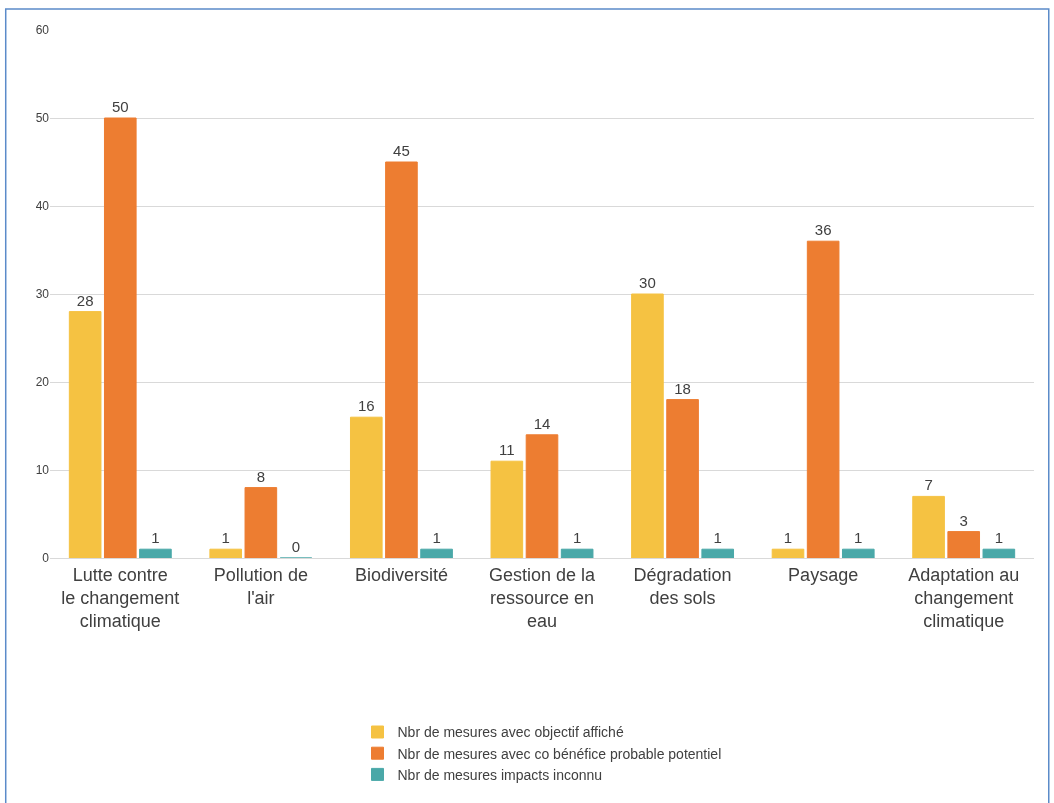 The width and height of the screenshot is (1054, 803). What do you see at coordinates (120, 106) in the screenshot?
I see `data-label: 50` at bounding box center [120, 106].